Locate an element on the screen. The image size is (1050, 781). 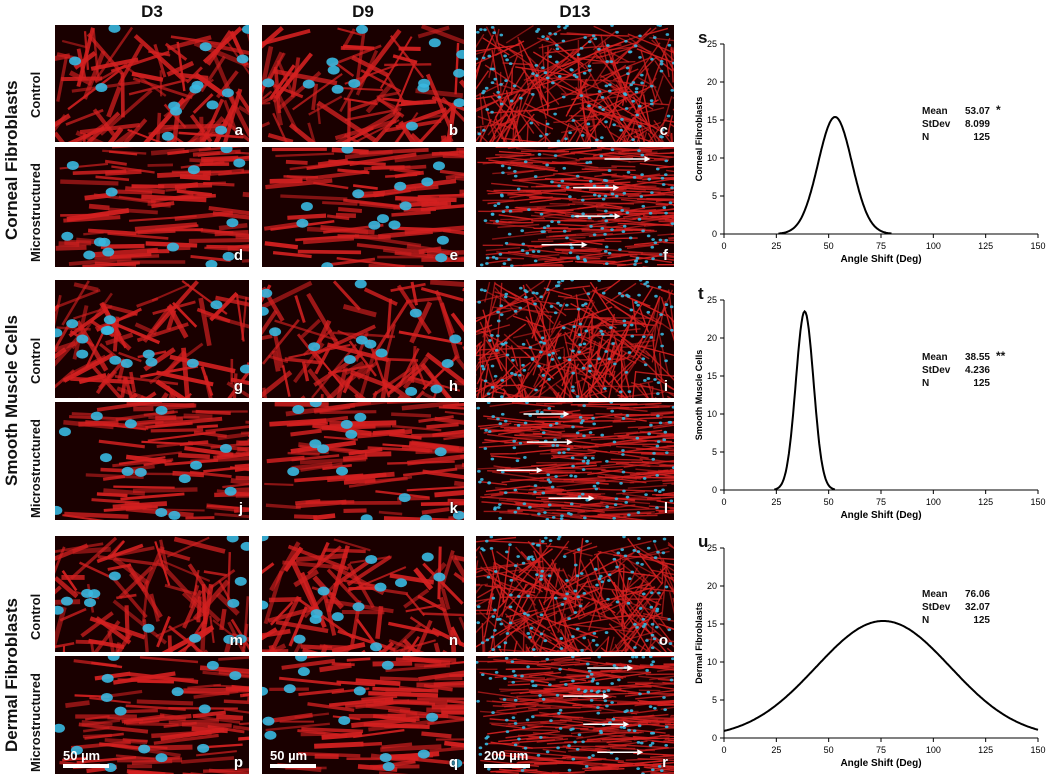
panel-letter: a is located at coordinates (239, 130).